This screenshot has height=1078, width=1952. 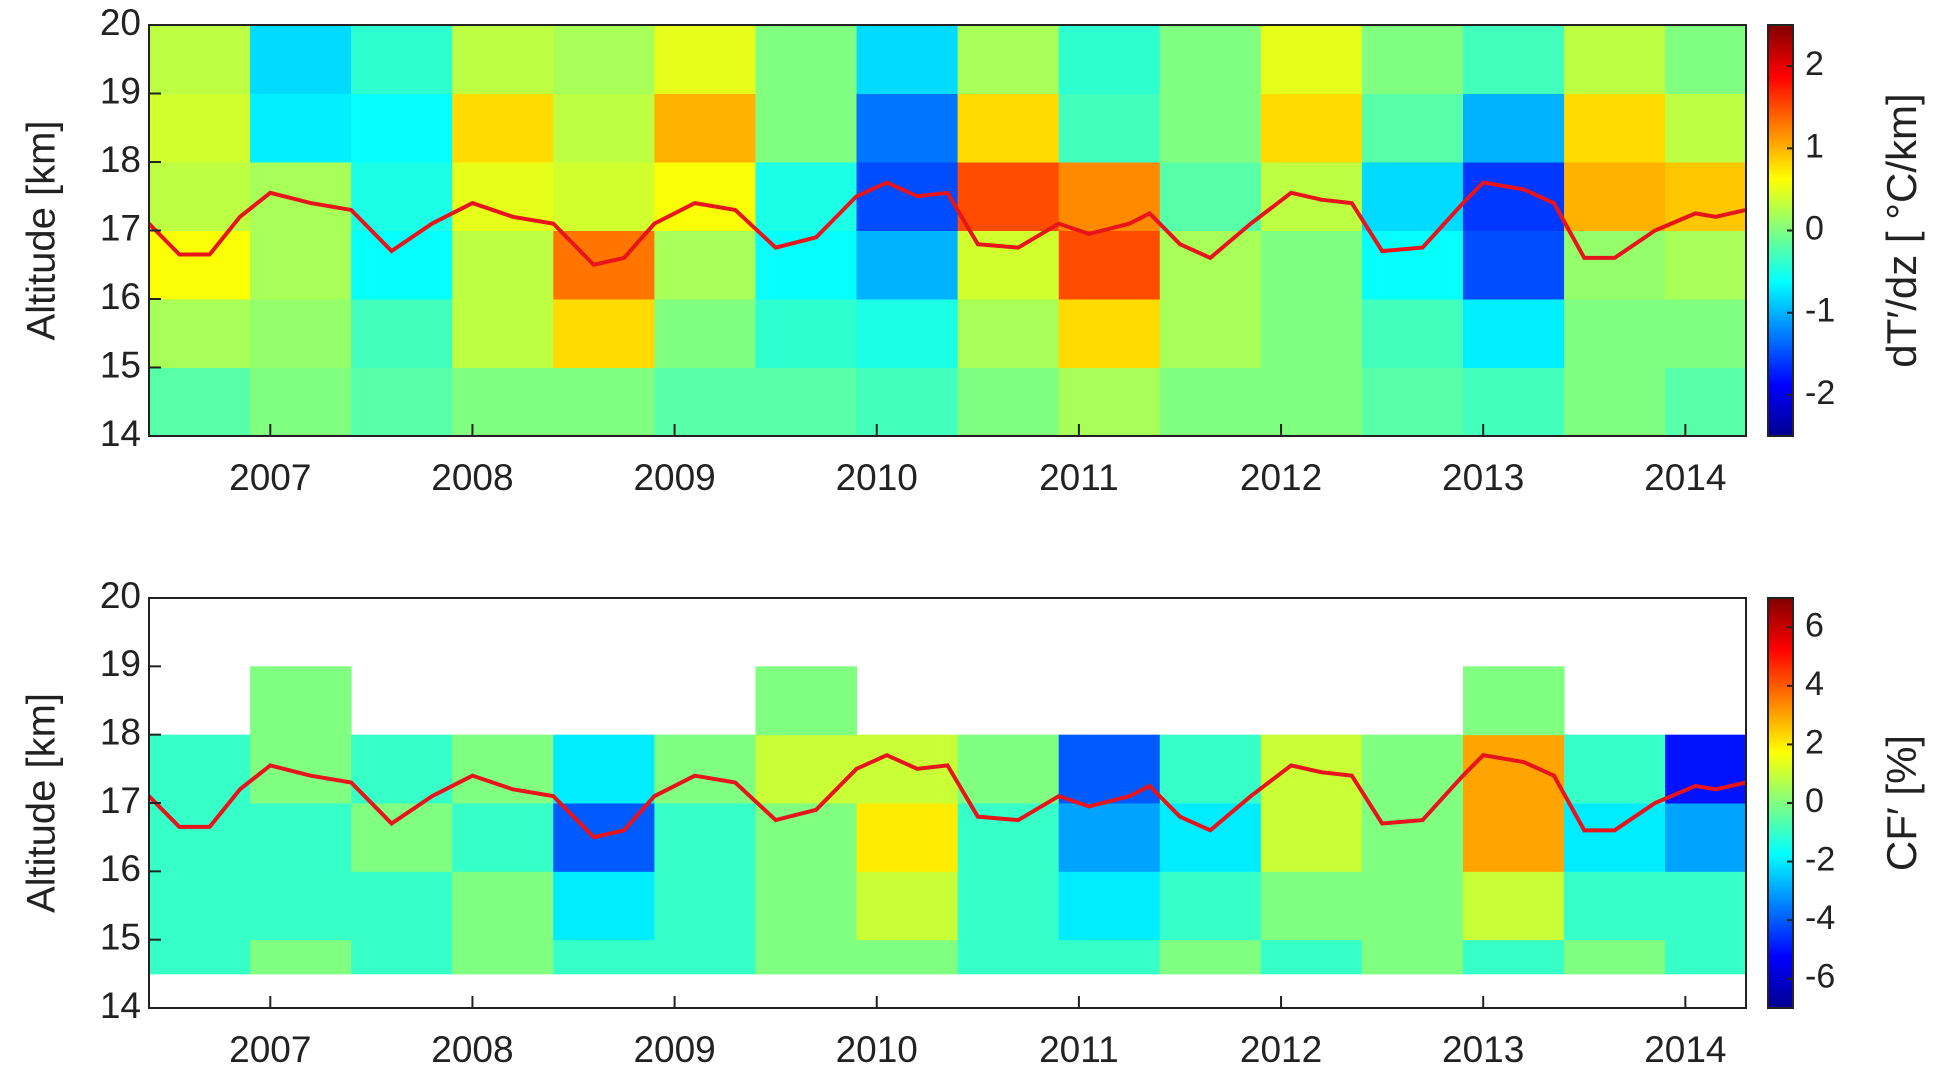 What do you see at coordinates (1901, 803) in the screenshot?
I see `colorbar-label: CF′ [%]` at bounding box center [1901, 803].